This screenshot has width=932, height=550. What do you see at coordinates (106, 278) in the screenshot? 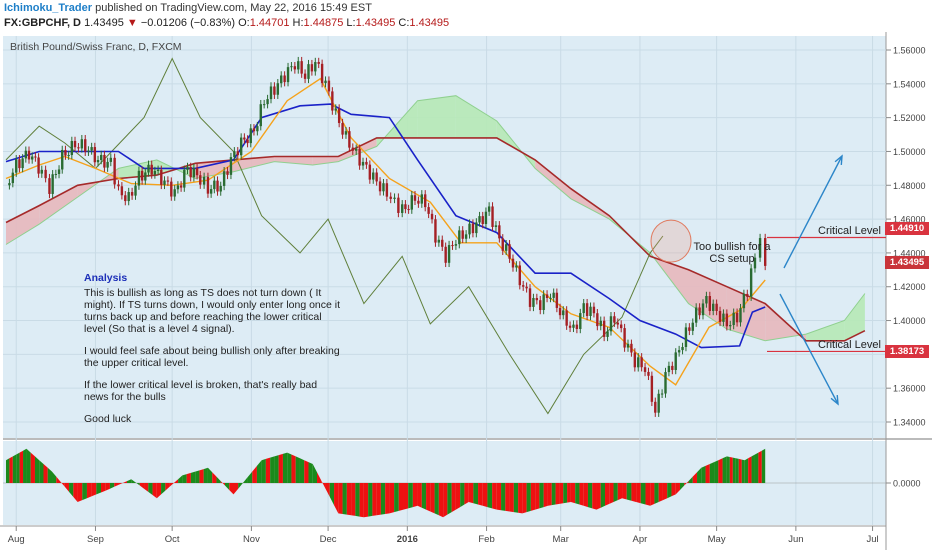
I see `analysis-title: Analysis` at bounding box center [106, 278].